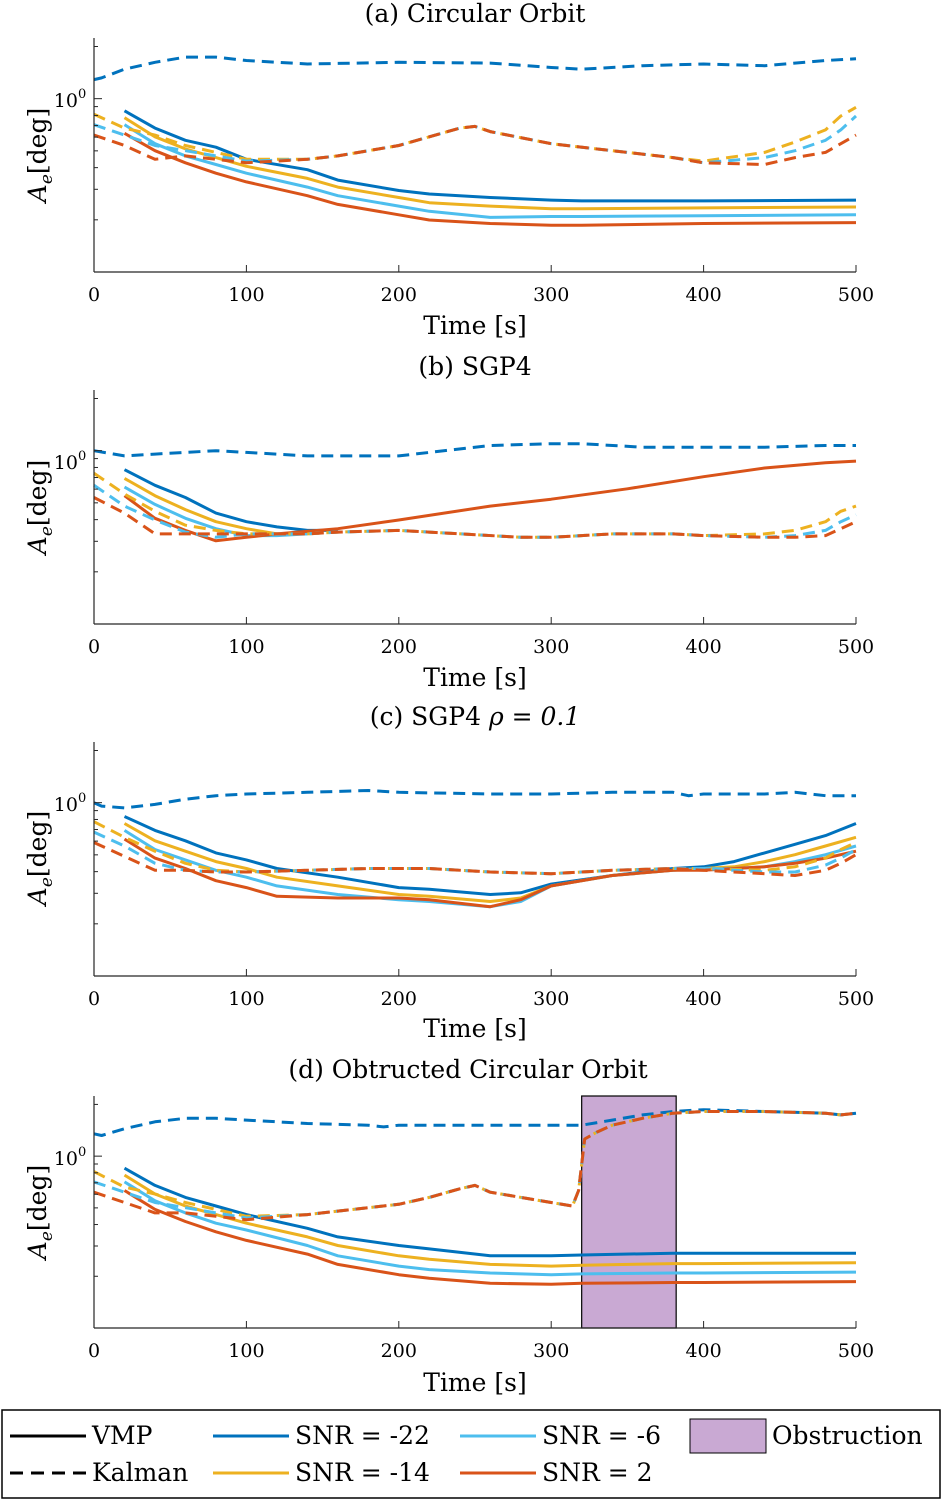  Describe the element at coordinates (70, 1157) in the screenshot. I see `panel-d-ytick-label: 100` at that location.